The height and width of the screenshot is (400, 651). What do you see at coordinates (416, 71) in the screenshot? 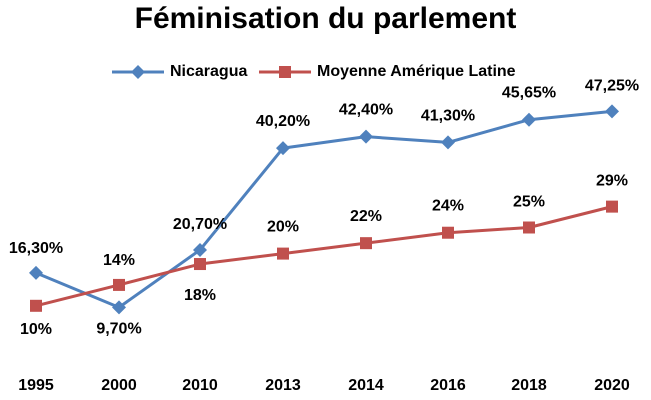
I see `legend-label-latin-america: Moyenne Amérique Latine` at bounding box center [416, 71].